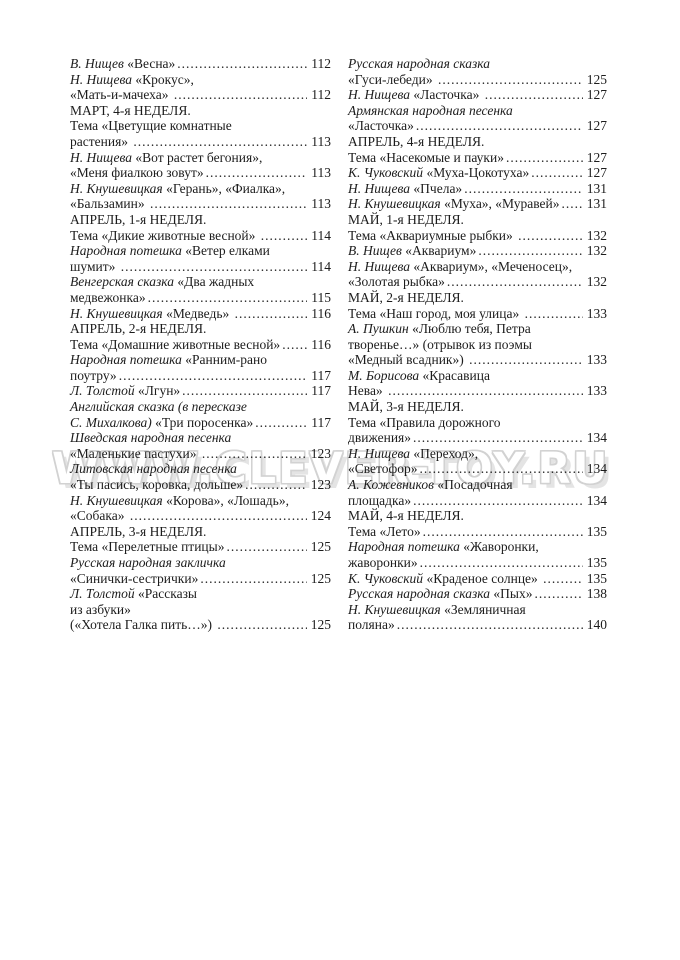  Describe the element at coordinates (200, 438) in the screenshot. I see `toc-line: Шведская народная песенка` at that location.